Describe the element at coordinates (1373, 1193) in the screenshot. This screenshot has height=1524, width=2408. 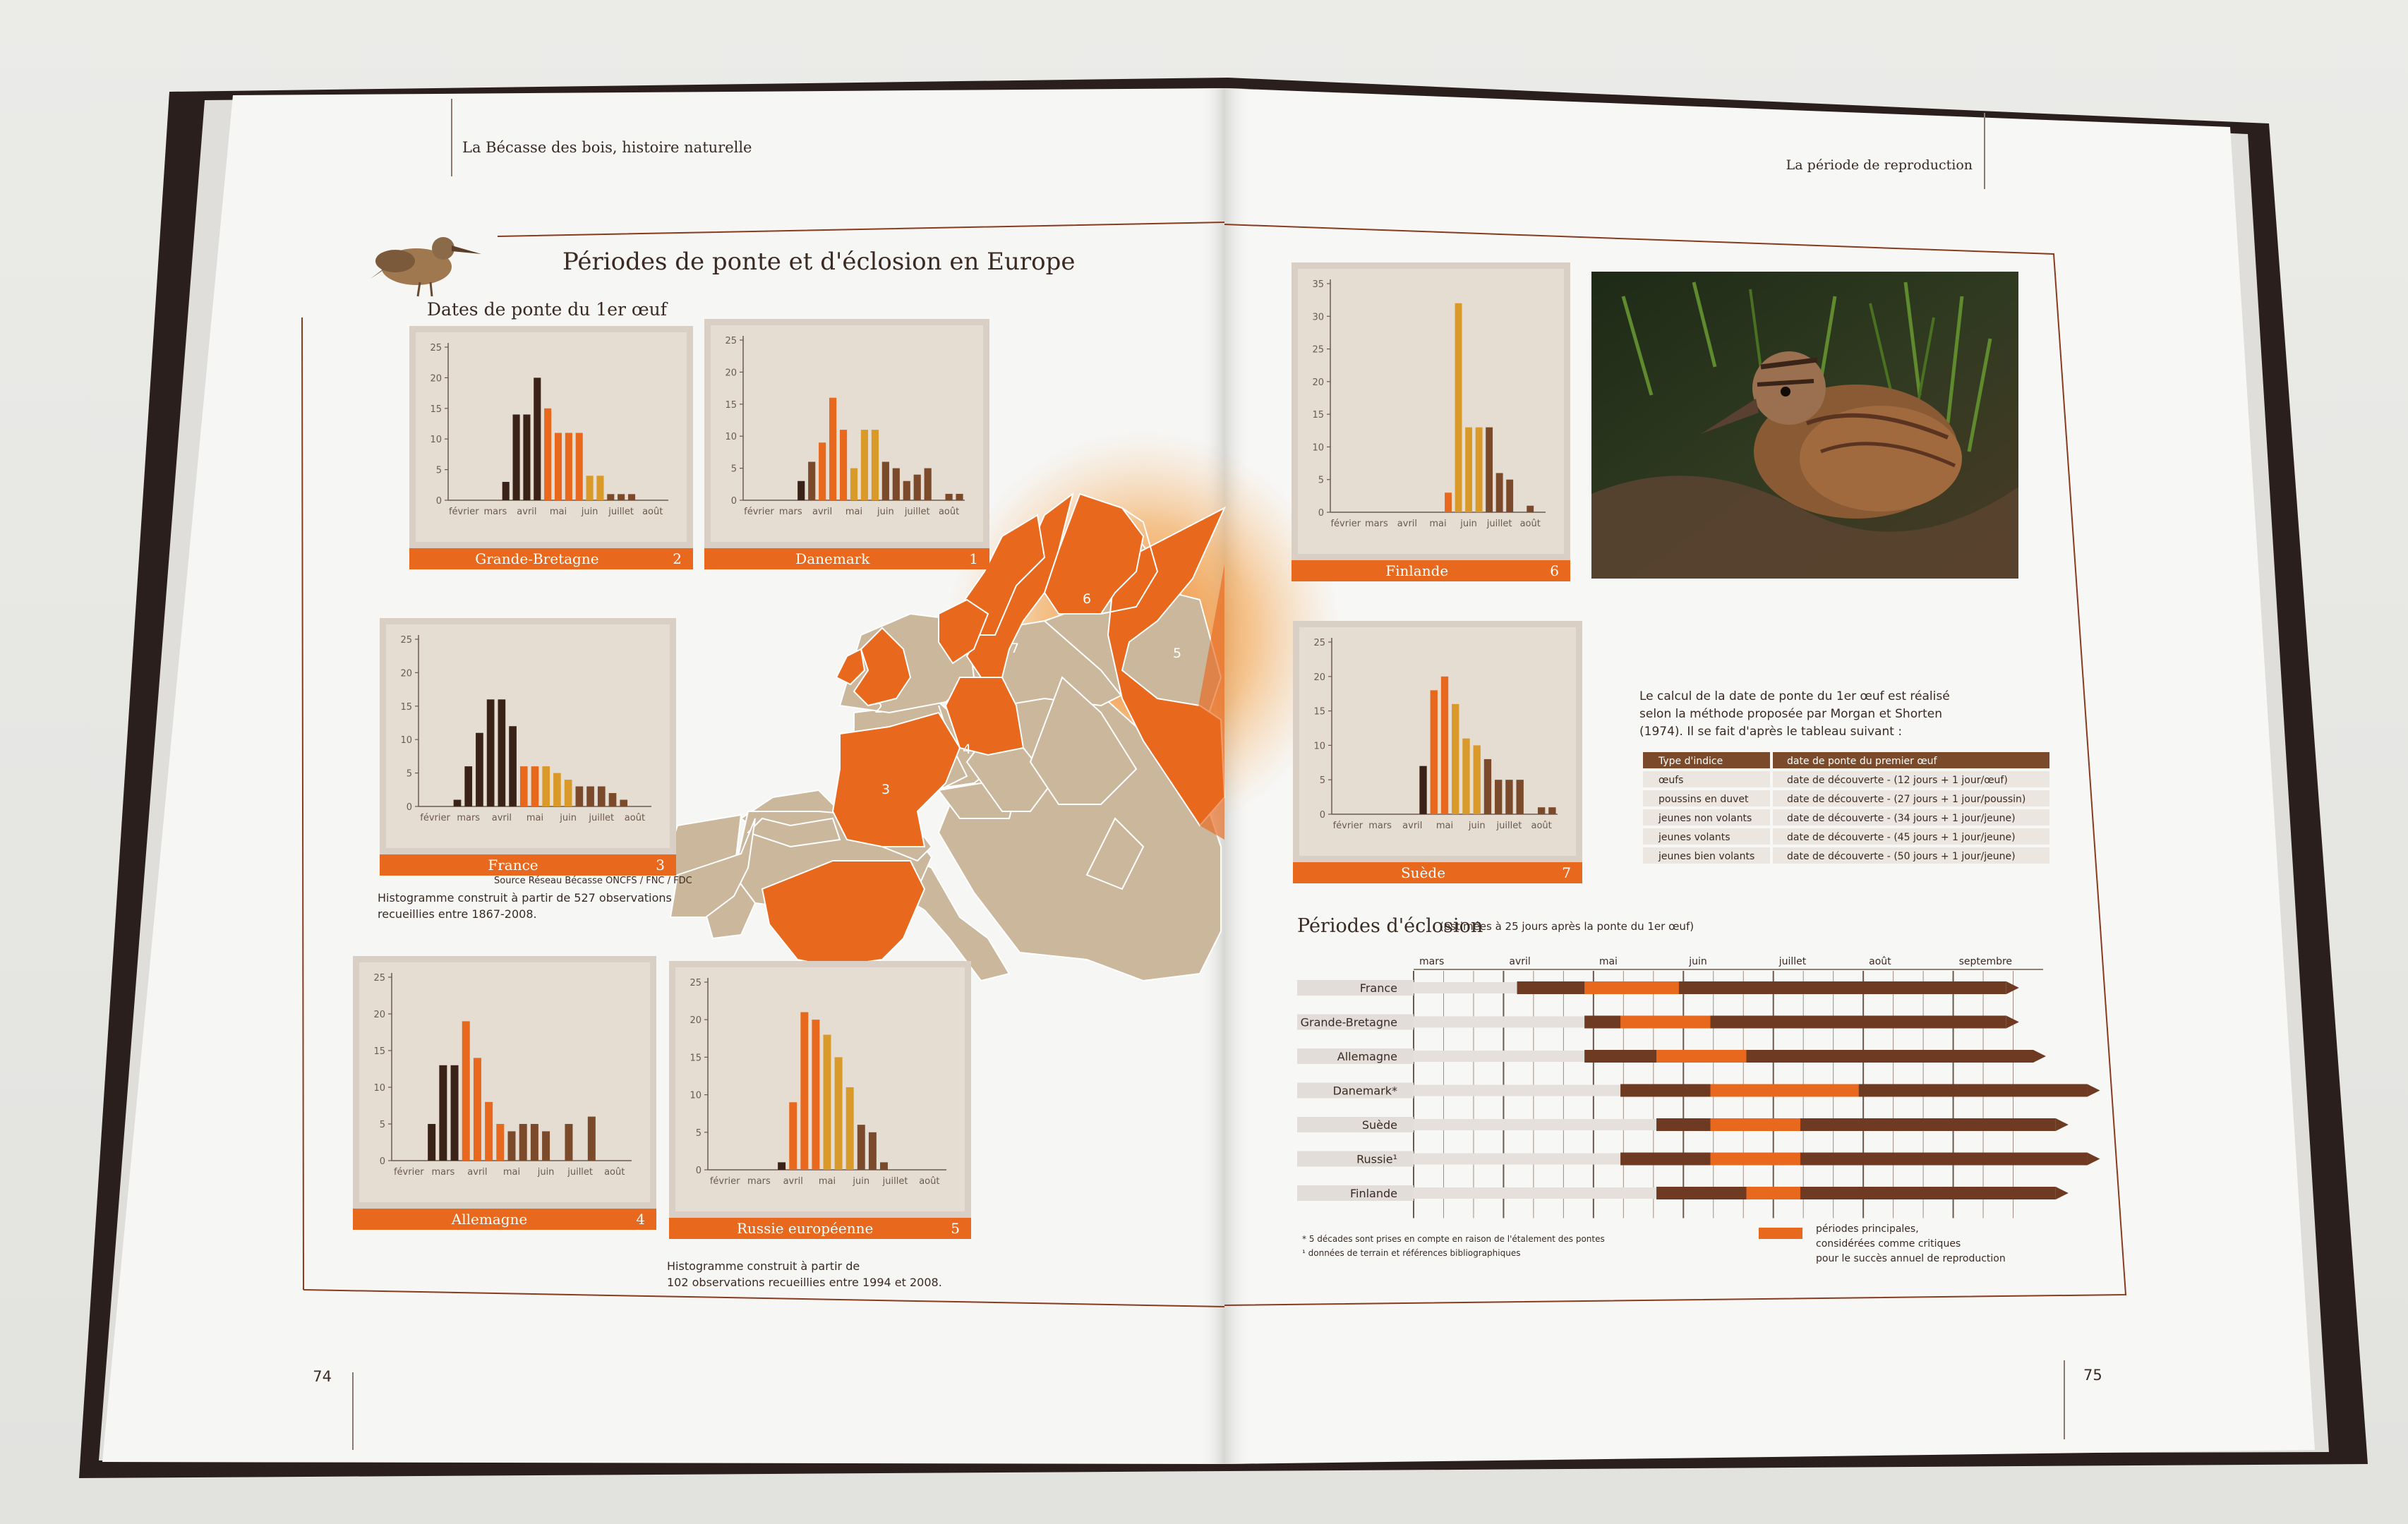
I see `row-label: Finlande` at that location.